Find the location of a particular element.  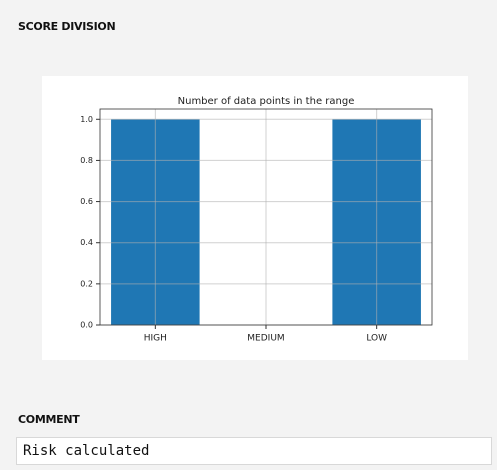

chart-title: Number of data points in the range is located at coordinates (266, 101).